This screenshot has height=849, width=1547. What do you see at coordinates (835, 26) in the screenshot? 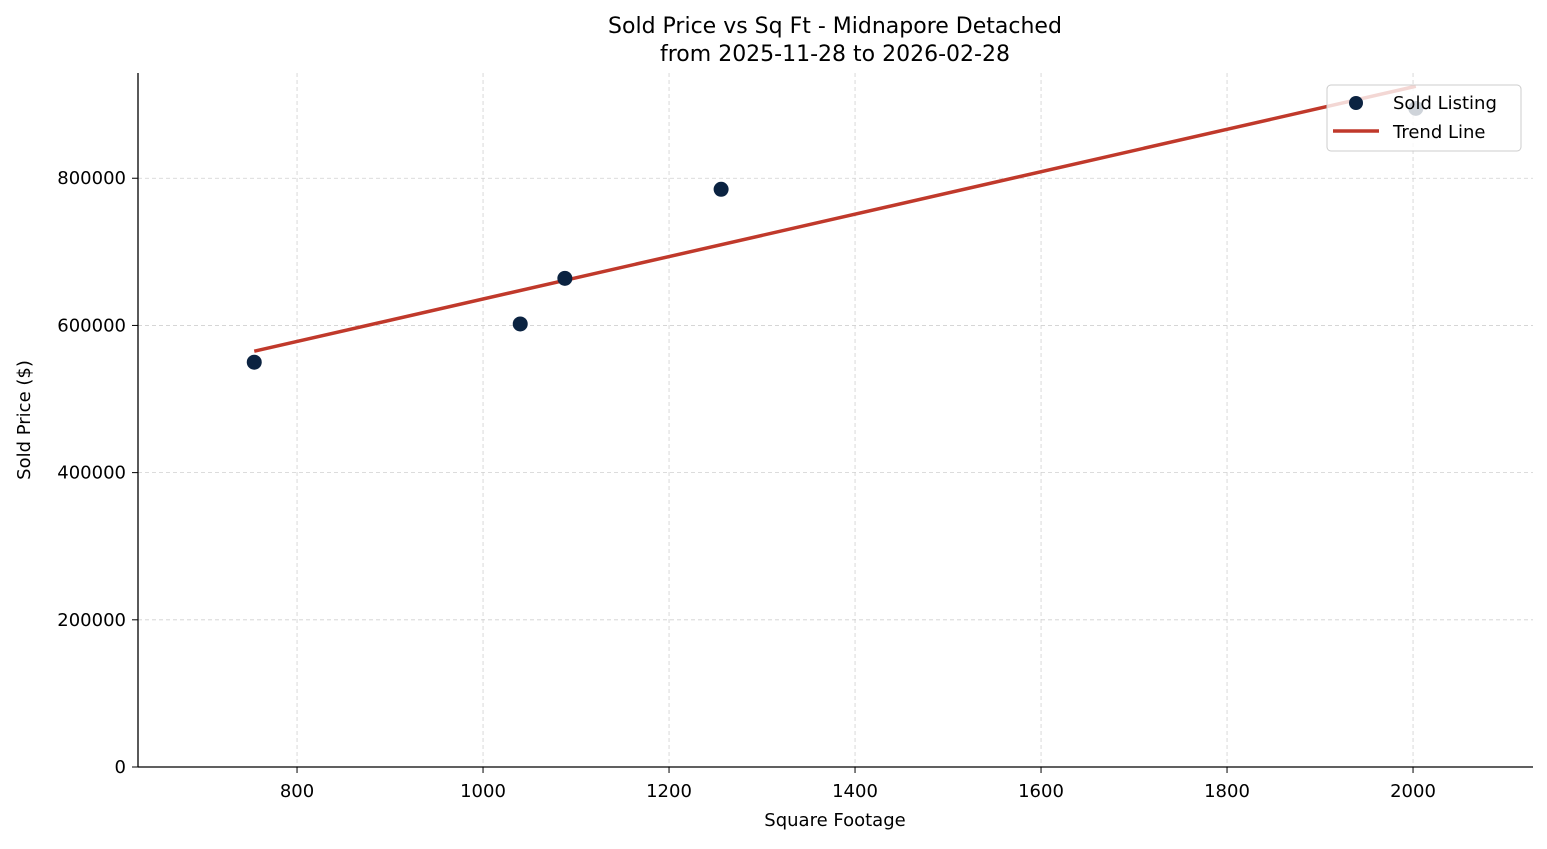
I see `chart-title: Sold Price vs Sq Ft - Midnapore Detached` at bounding box center [835, 26].